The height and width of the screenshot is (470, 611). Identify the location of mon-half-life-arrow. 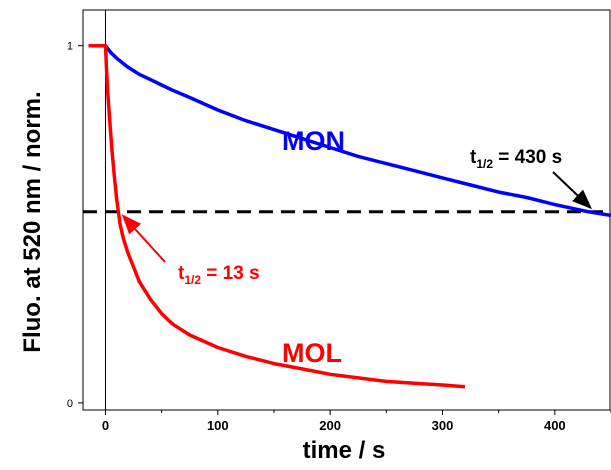
(572, 190).